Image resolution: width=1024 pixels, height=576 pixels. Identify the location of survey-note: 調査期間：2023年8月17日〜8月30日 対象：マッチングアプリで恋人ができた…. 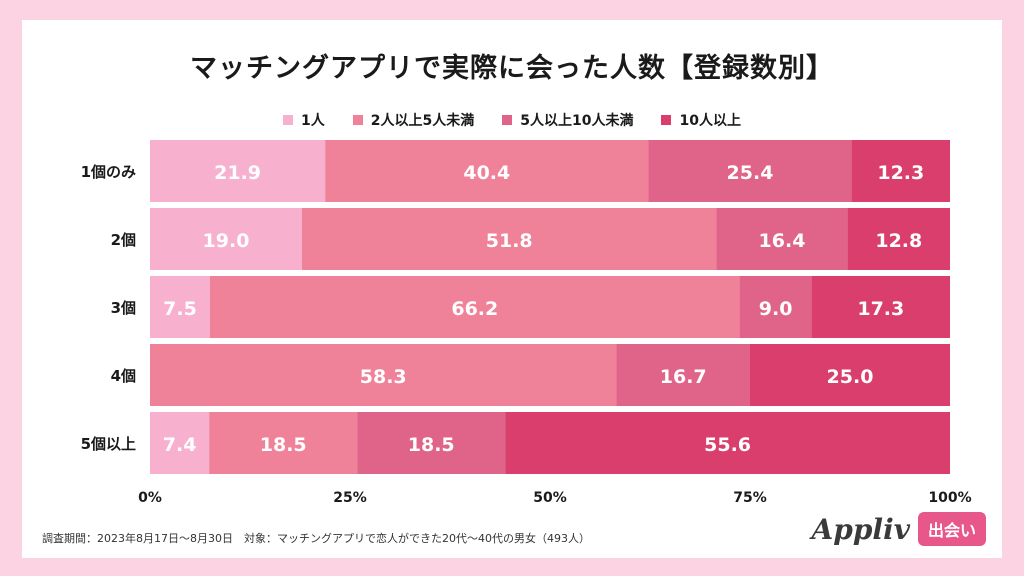
(316, 538).